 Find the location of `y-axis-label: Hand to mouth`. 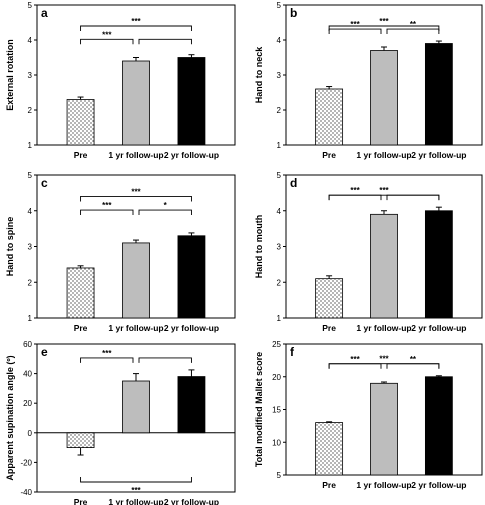

y-axis-label: Hand to mouth is located at coordinates (259, 247).